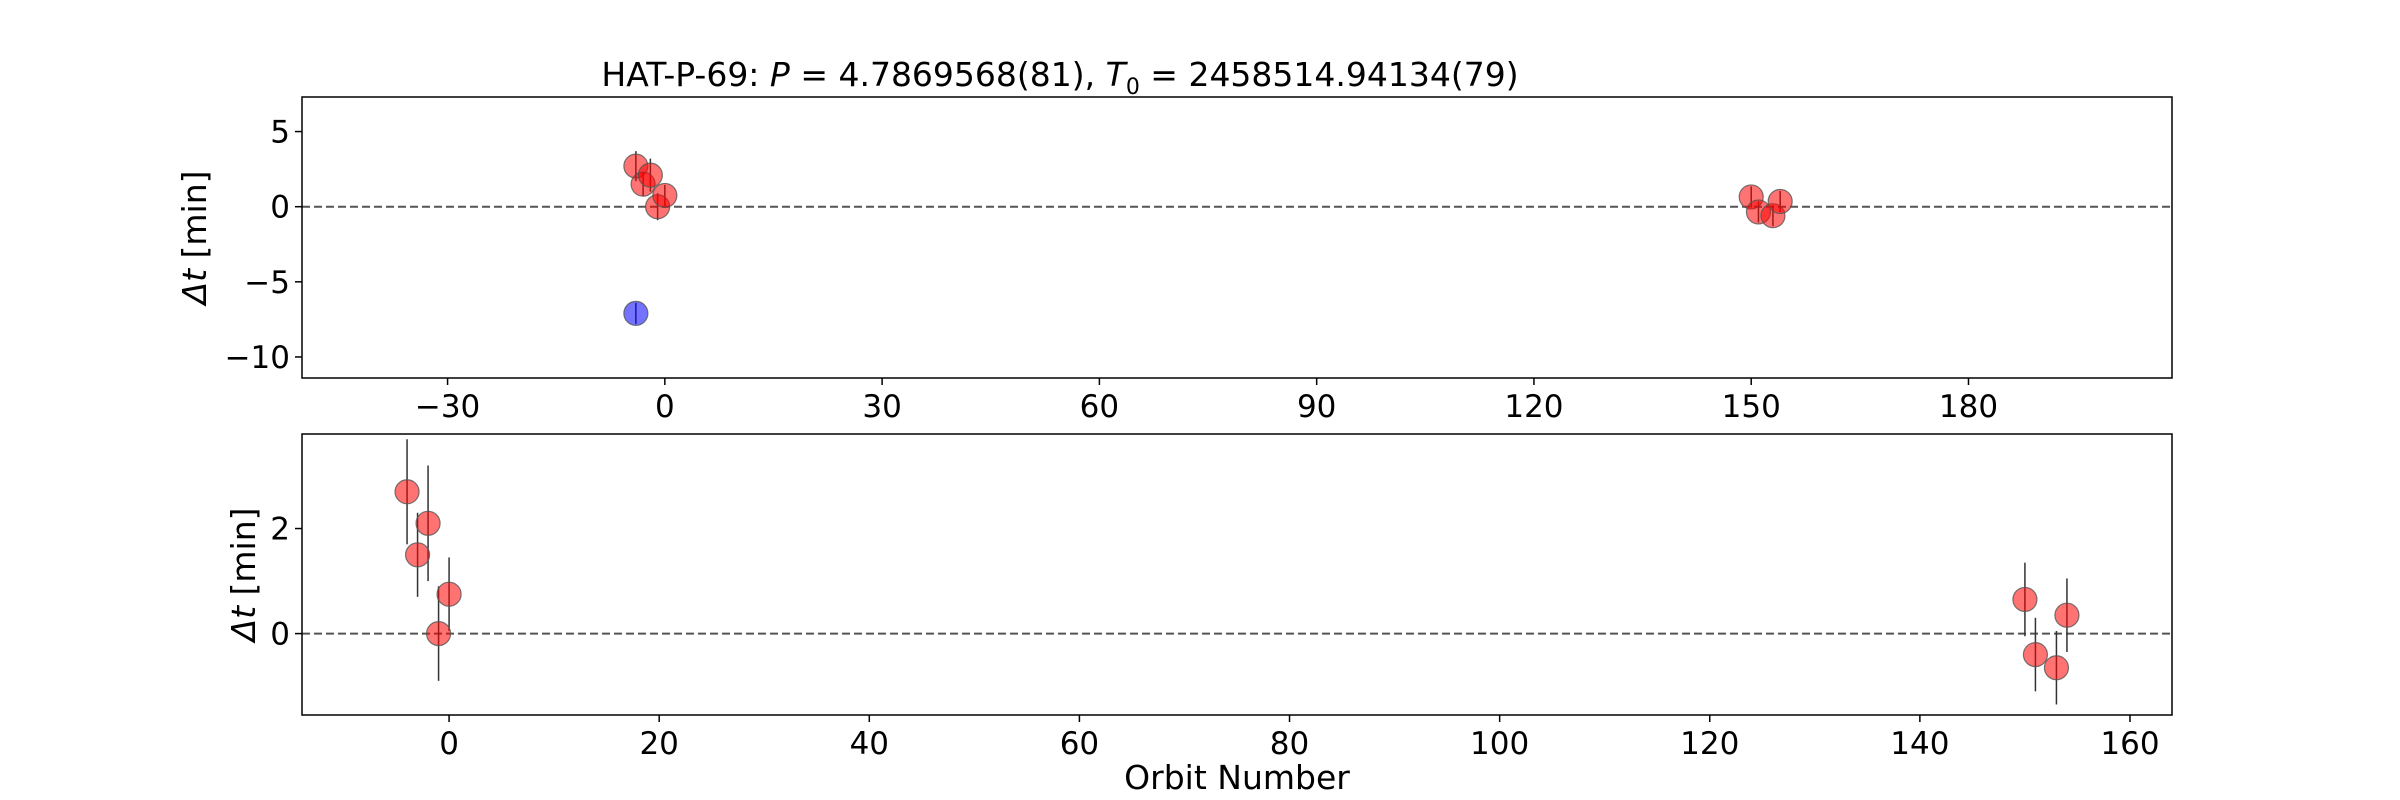 The height and width of the screenshot is (800, 2400). What do you see at coordinates (1919, 744) in the screenshot?
I see `x-tick-label: 140` at bounding box center [1919, 744].